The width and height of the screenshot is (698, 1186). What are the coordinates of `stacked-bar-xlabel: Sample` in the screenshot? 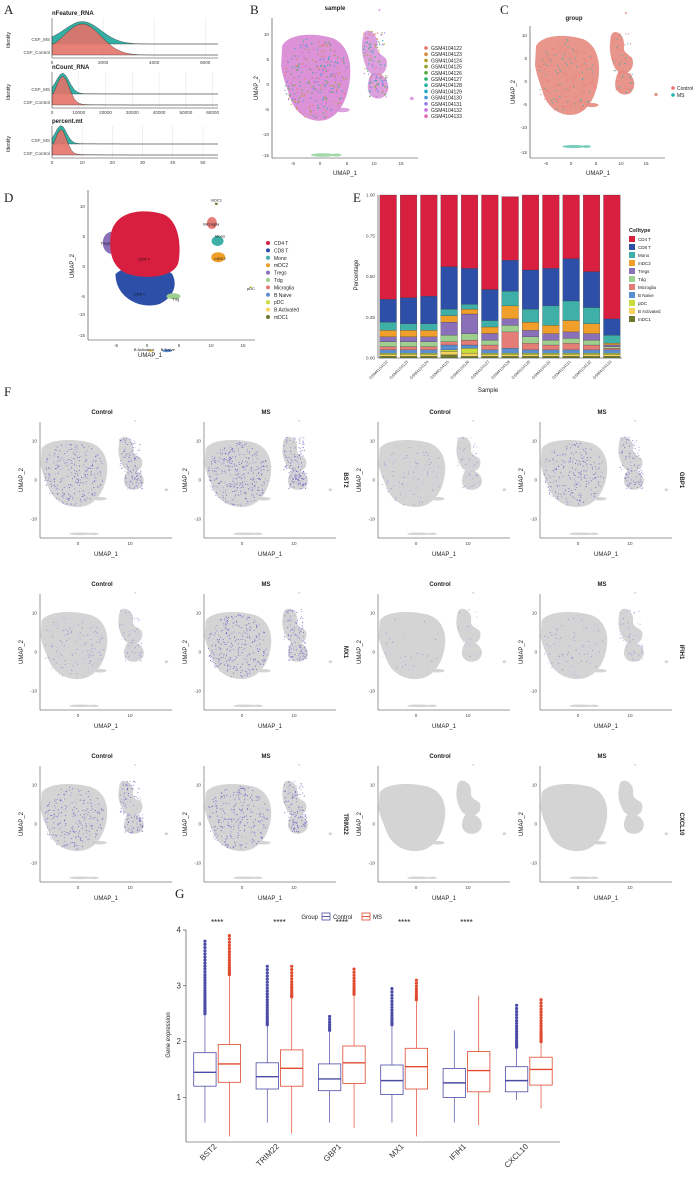 It's located at (488, 391).